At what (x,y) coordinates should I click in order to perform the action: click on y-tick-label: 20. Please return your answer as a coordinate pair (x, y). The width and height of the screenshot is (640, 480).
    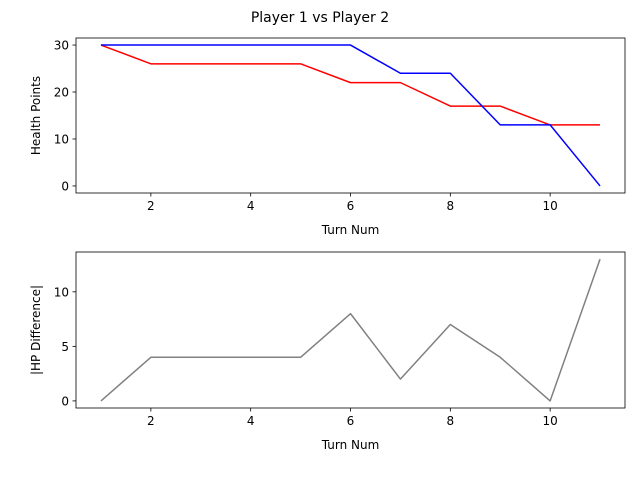
    Looking at the image, I should click on (61, 93).